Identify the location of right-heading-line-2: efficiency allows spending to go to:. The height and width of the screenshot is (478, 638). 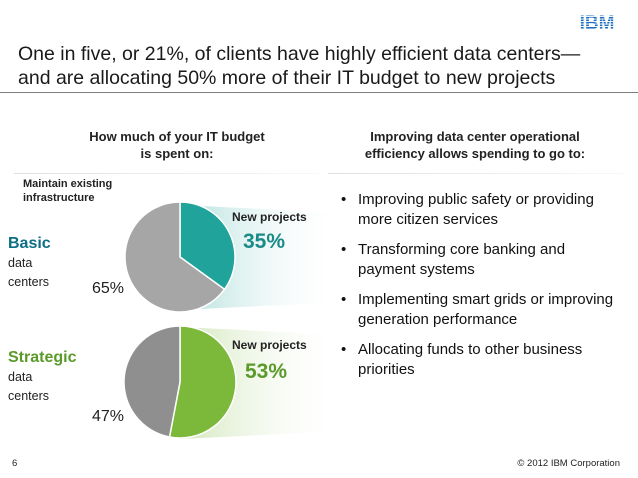
(475, 153).